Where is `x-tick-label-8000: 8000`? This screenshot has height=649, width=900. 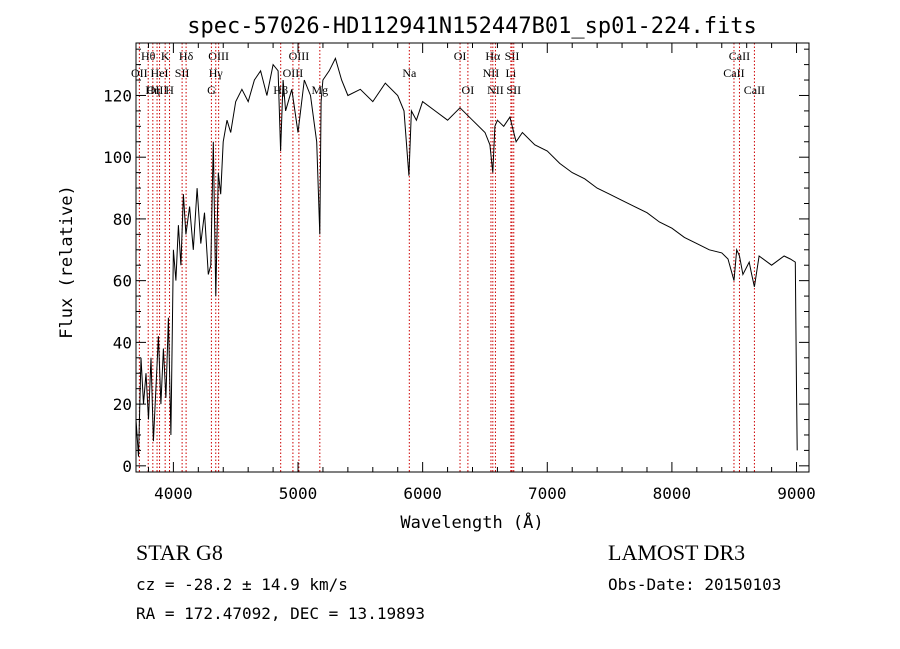
x-tick-label-8000: 8000 is located at coordinates (672, 493).